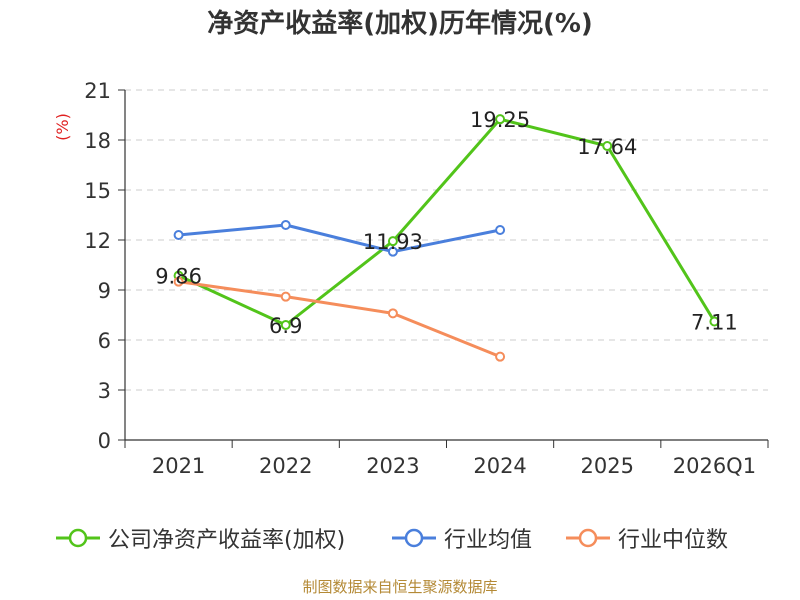 Image resolution: width=800 pixels, height=600 pixels. What do you see at coordinates (400, 587) in the screenshot?
I see `source-note: 制图数据来自恒生聚源数据库` at bounding box center [400, 587].